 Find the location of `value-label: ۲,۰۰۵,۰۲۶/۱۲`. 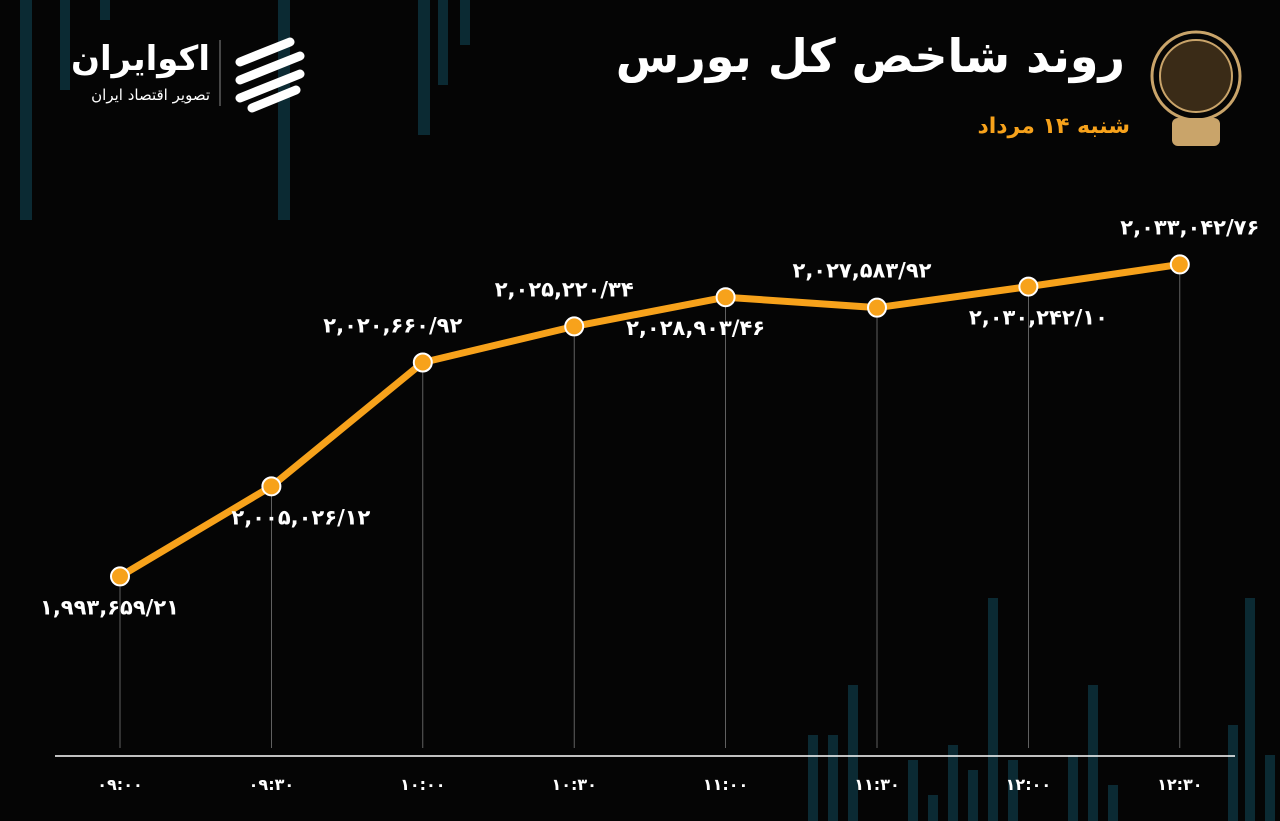

value-label: ۲,۰۰۵,۰۲۶/۱۲ is located at coordinates (300, 517).